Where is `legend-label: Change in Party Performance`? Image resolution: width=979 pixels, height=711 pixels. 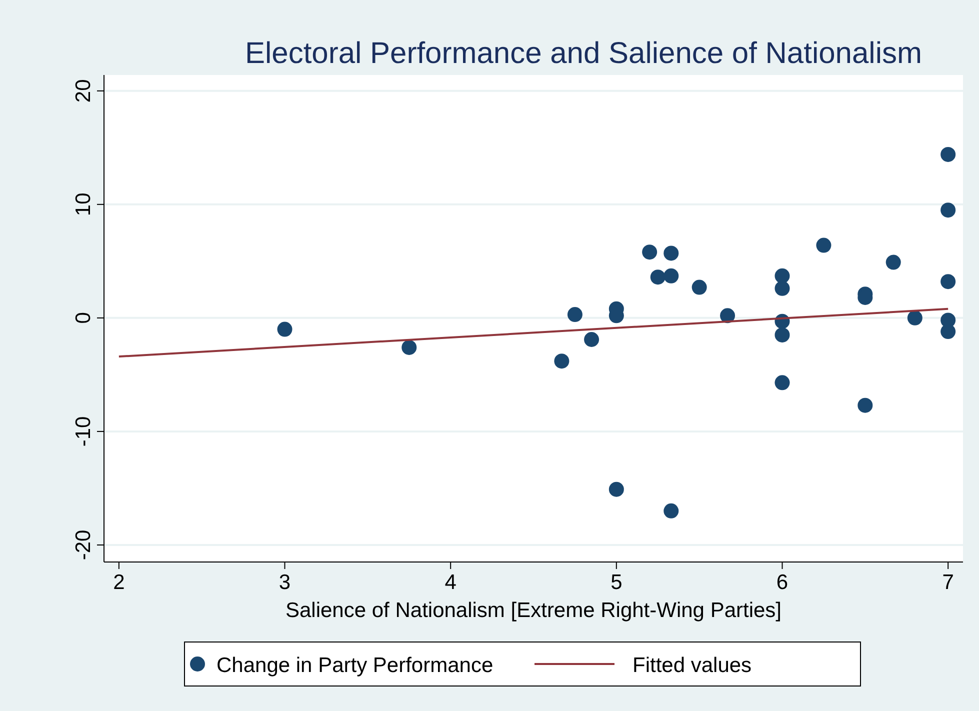 legend-label: Change in Party Performance is located at coordinates (355, 665).